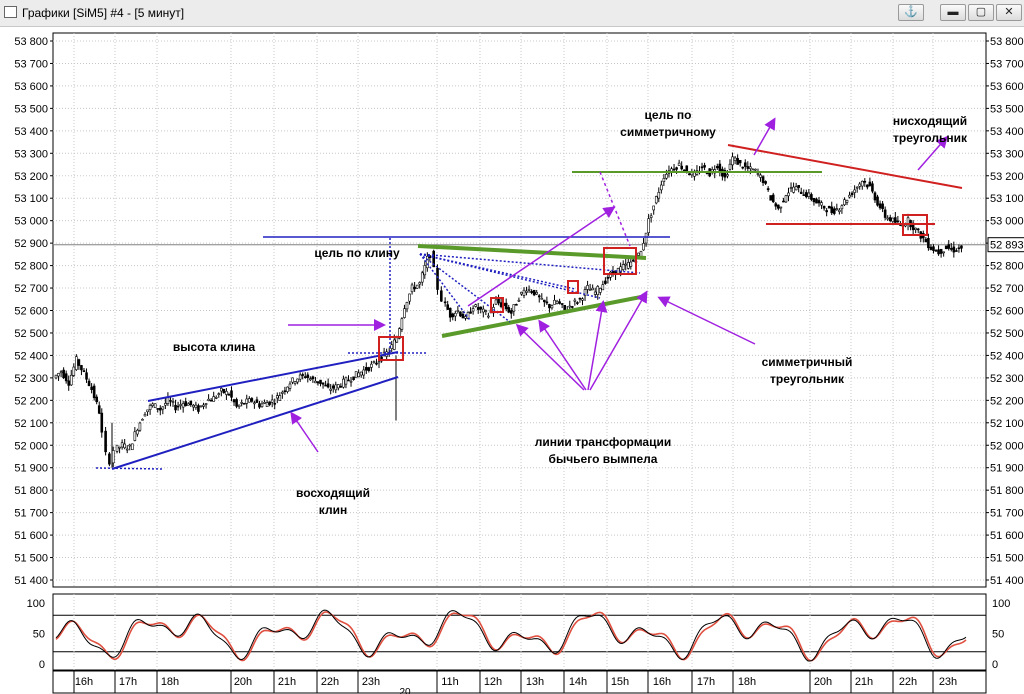  Describe the element at coordinates (930, 138) in the screenshot. I see `descending-triangle-label-line2: треугольник` at that location.